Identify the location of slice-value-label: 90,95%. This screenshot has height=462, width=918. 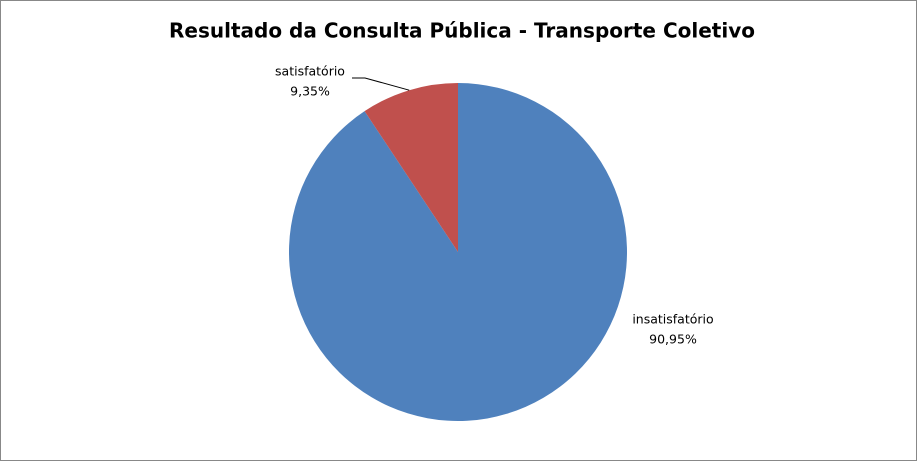
(673, 339).